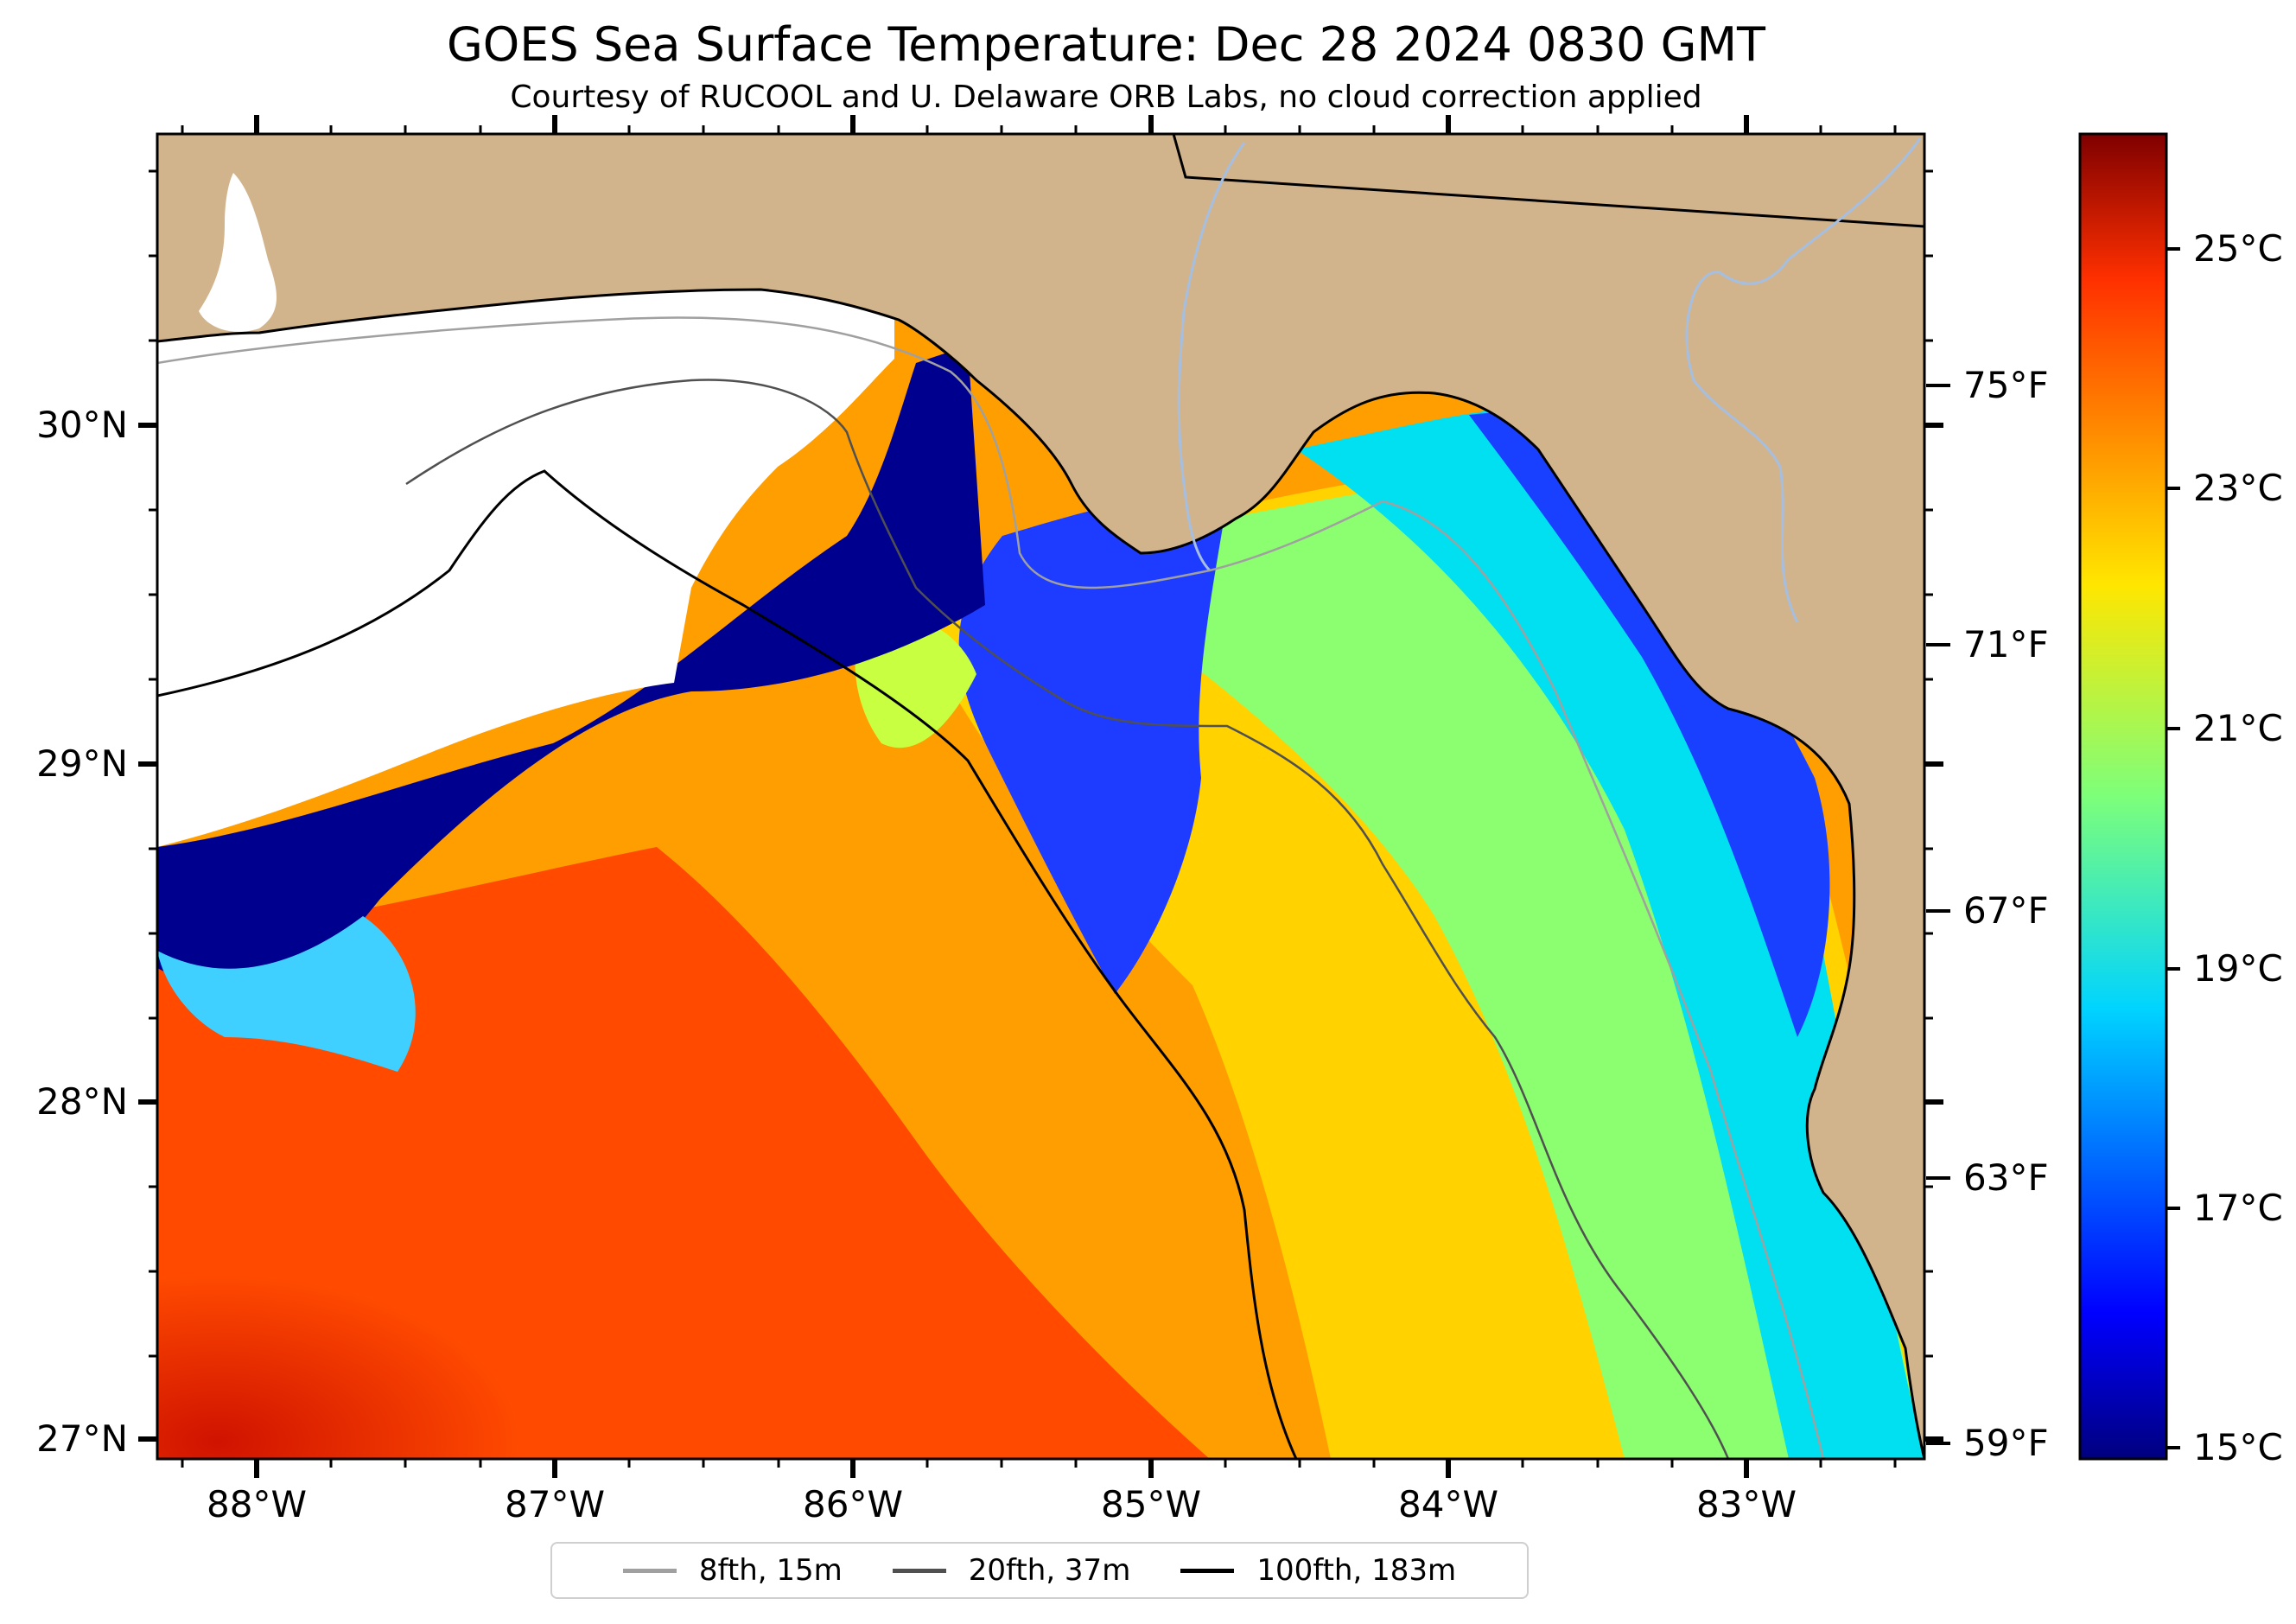  Describe the element at coordinates (1803, 380) in the screenshot. I see `river-suwannee` at that location.